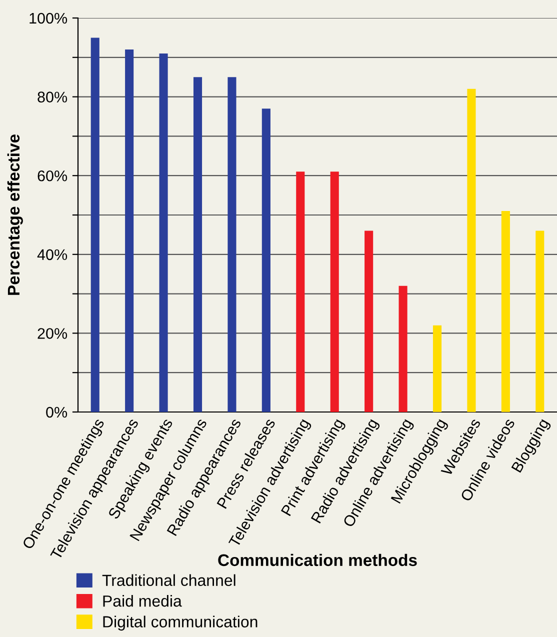 This screenshot has height=637, width=557. What do you see at coordinates (53, 333) in the screenshot?
I see `y-tick-label: 20%` at bounding box center [53, 333].